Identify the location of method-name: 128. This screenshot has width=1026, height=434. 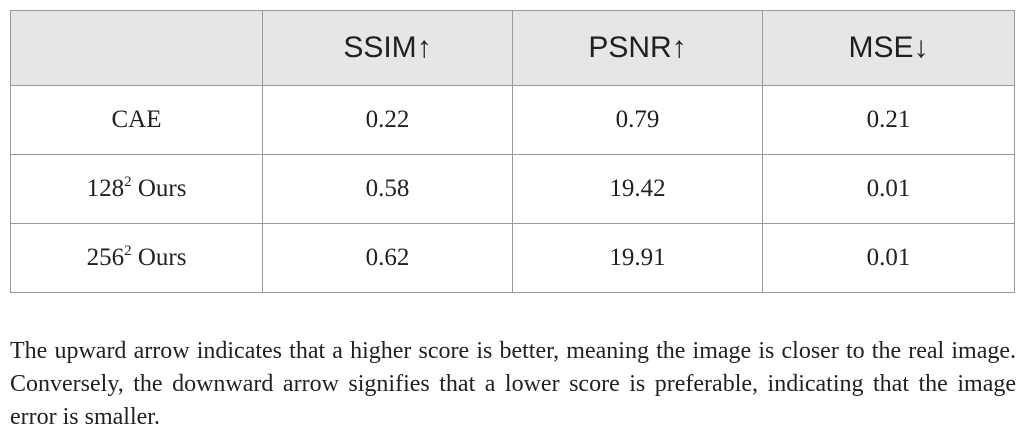
(105, 188).